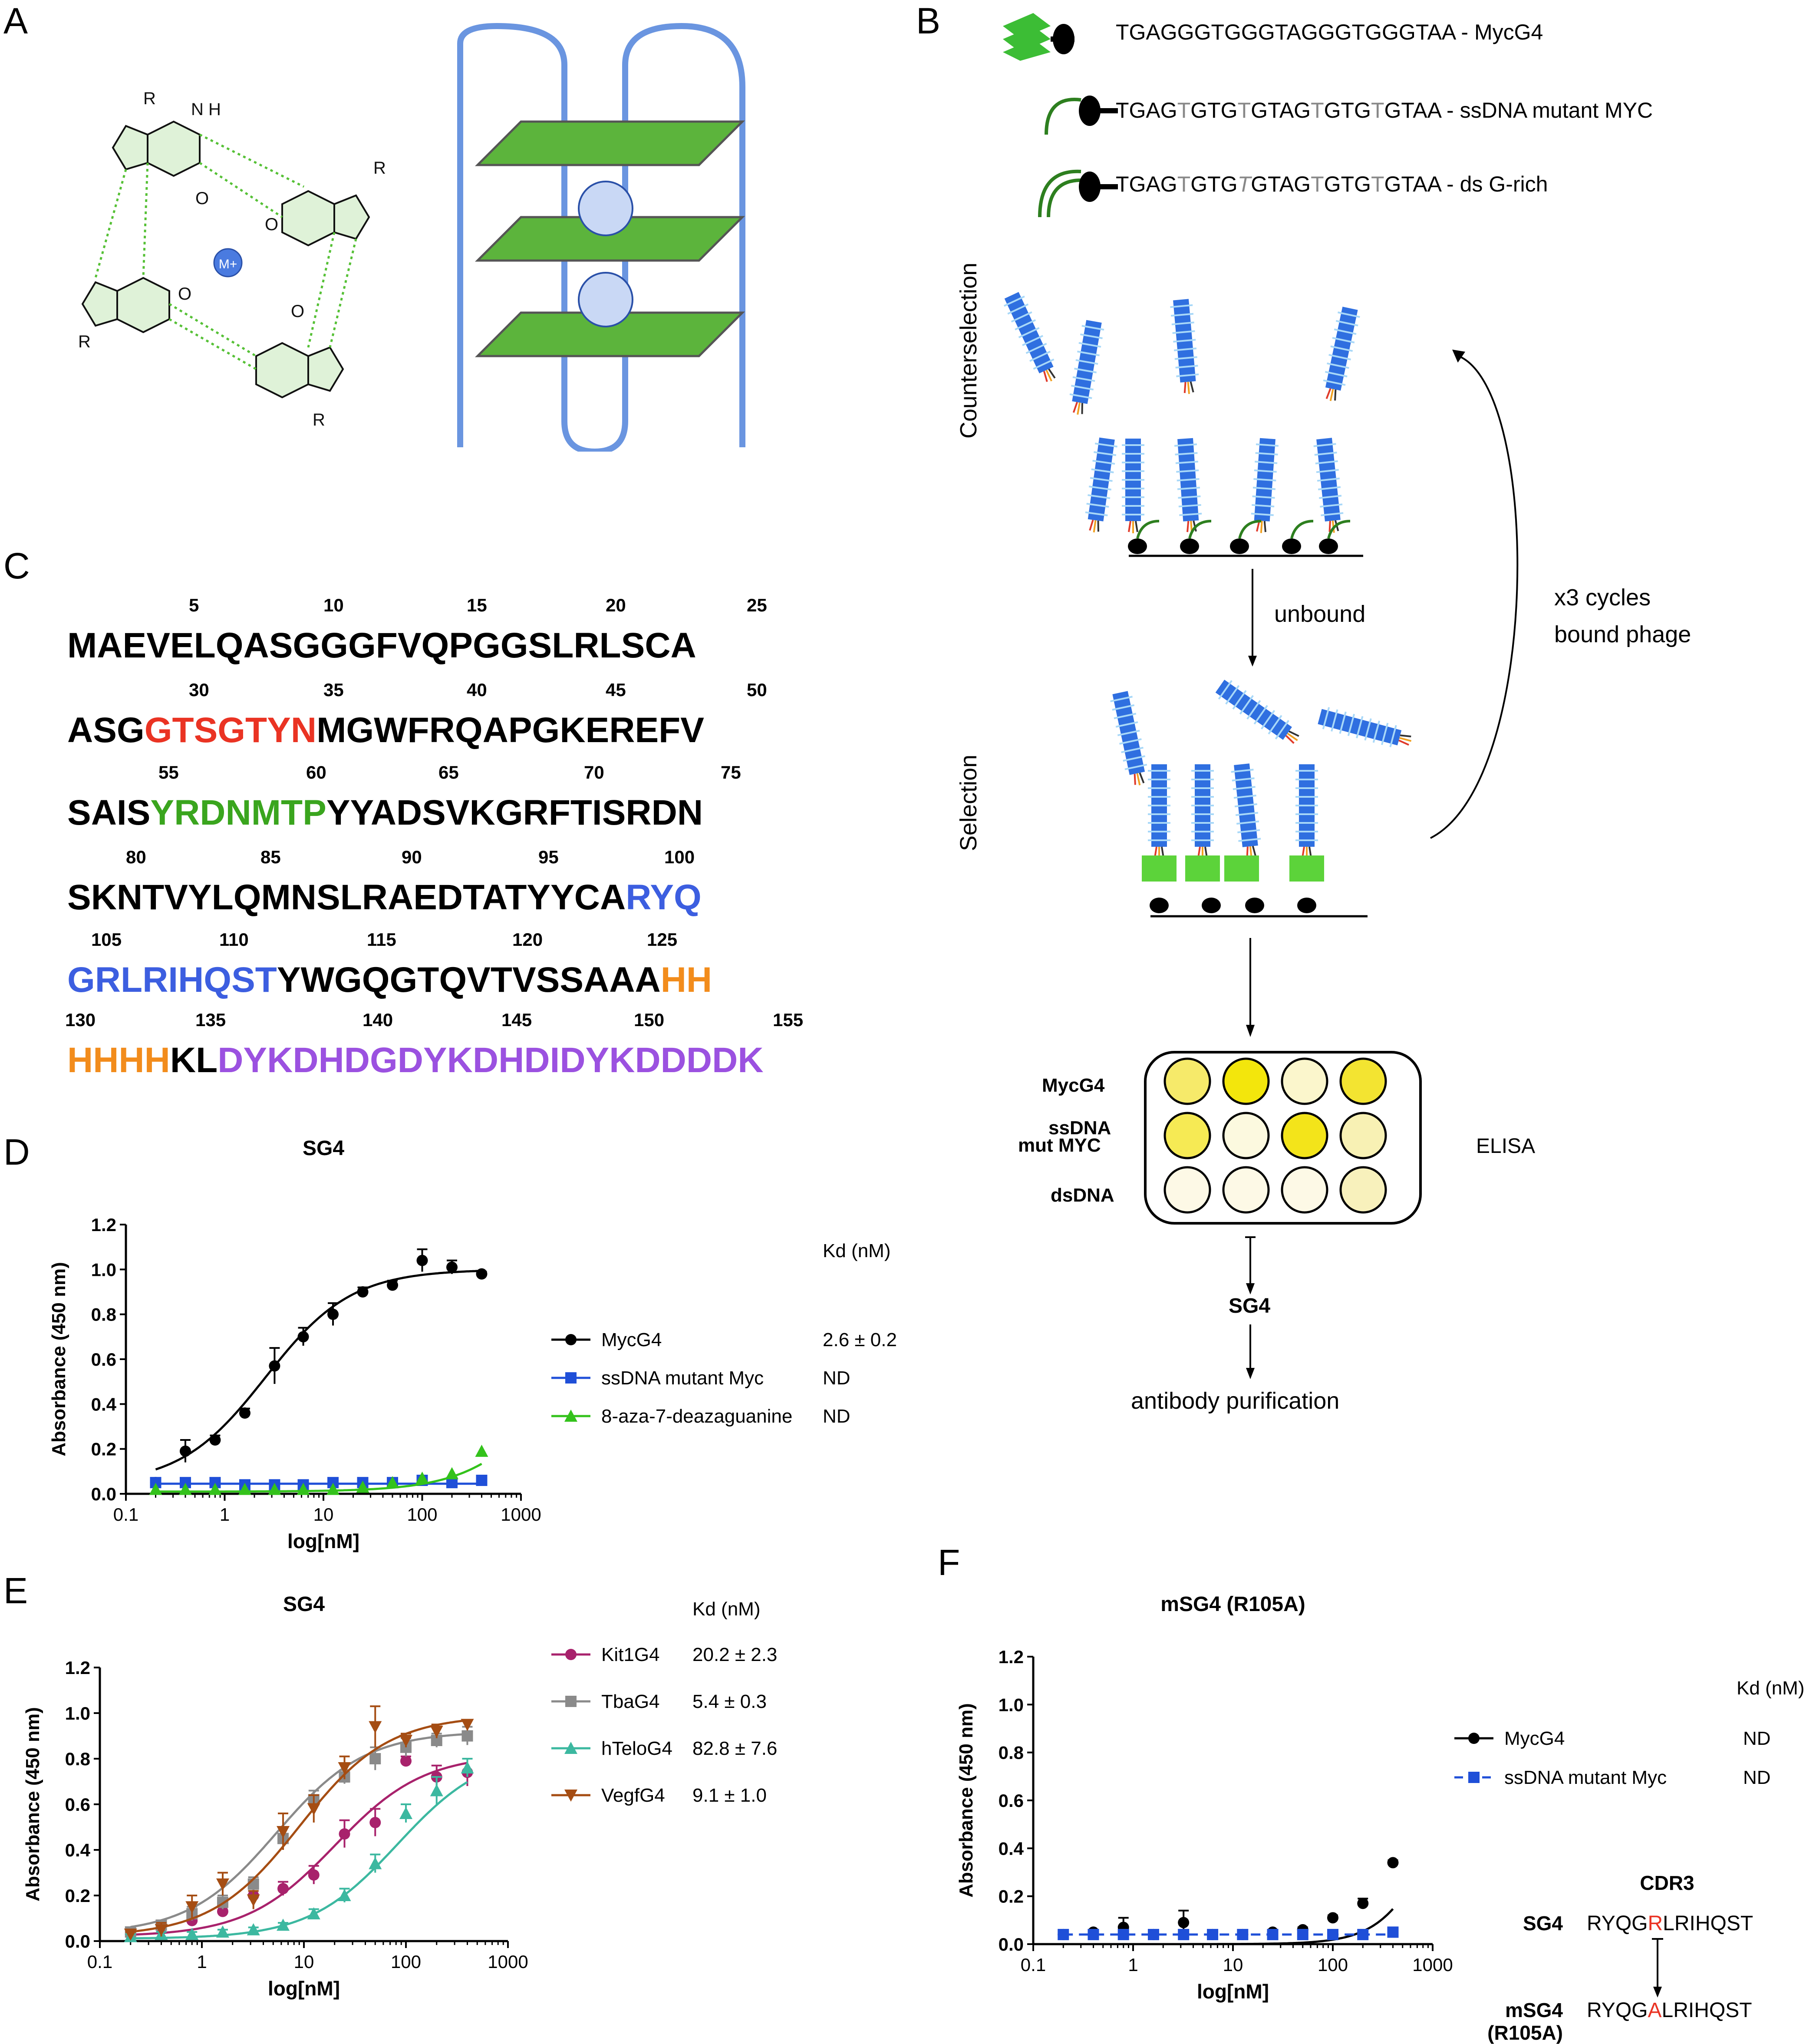 The width and height of the screenshot is (1816, 2044). I want to click on residue-number: 100, so click(679, 857).